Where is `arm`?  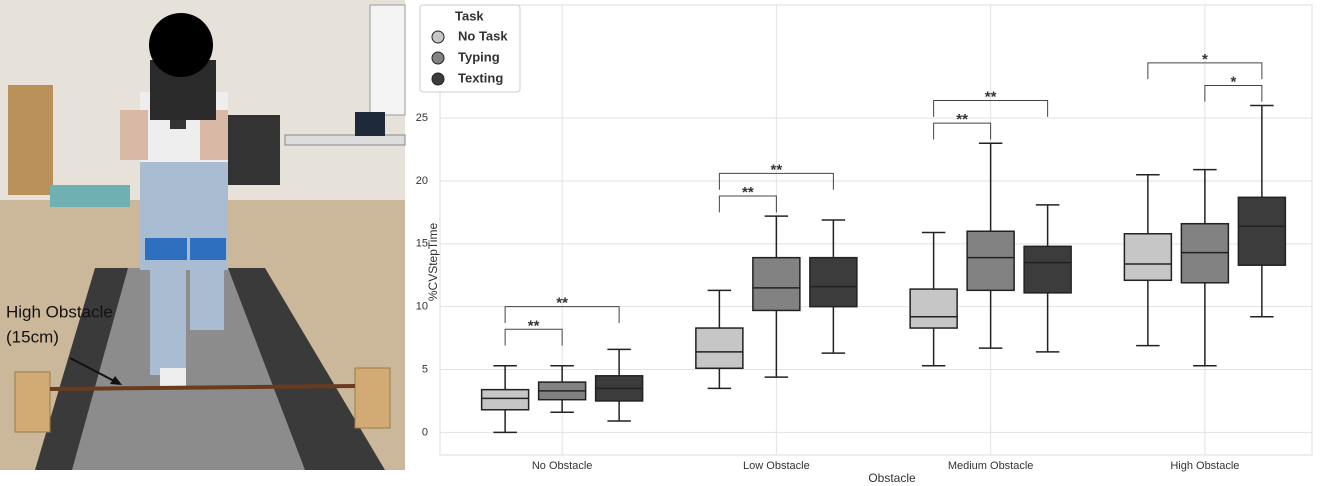
arm is located at coordinates (134, 135).